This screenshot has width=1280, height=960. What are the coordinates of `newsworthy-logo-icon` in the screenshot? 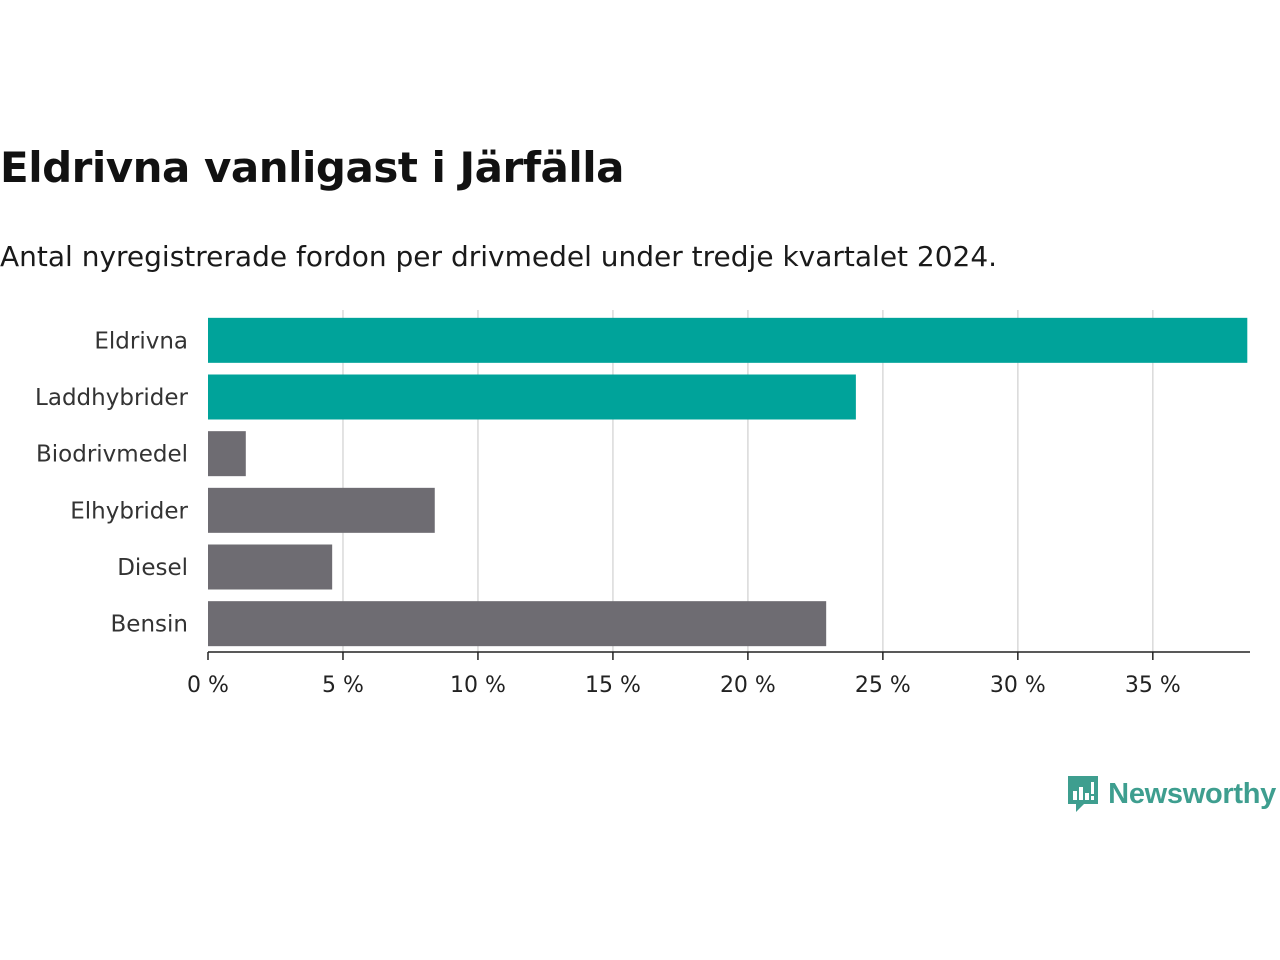 It's located at (1083, 794).